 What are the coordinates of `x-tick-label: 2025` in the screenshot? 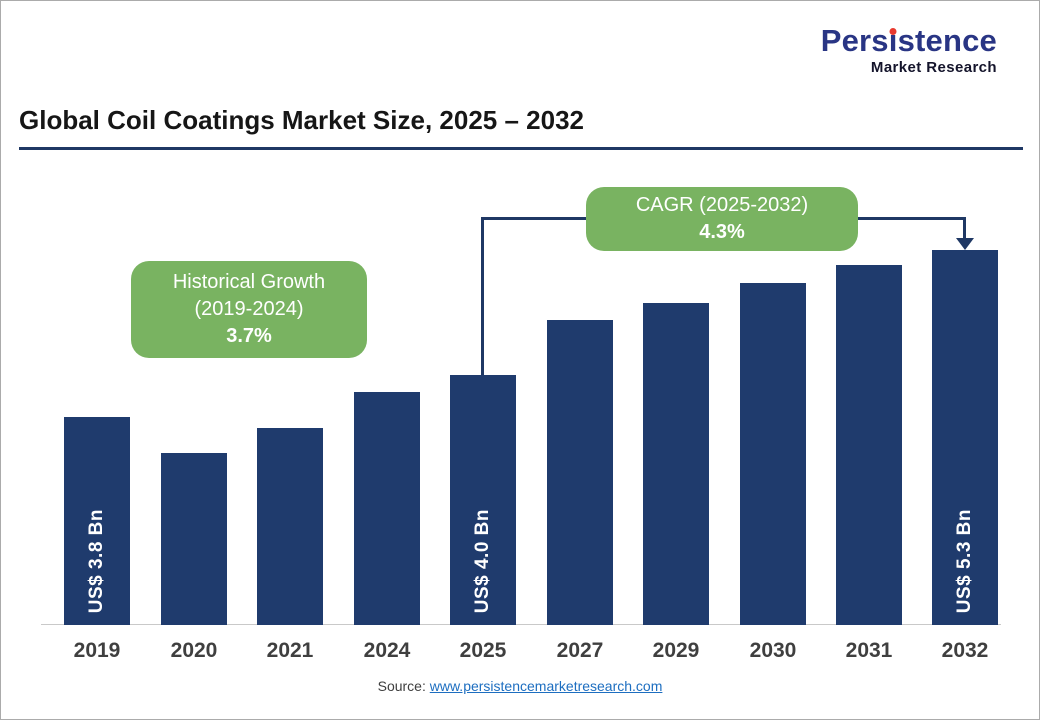 It's located at (483, 650).